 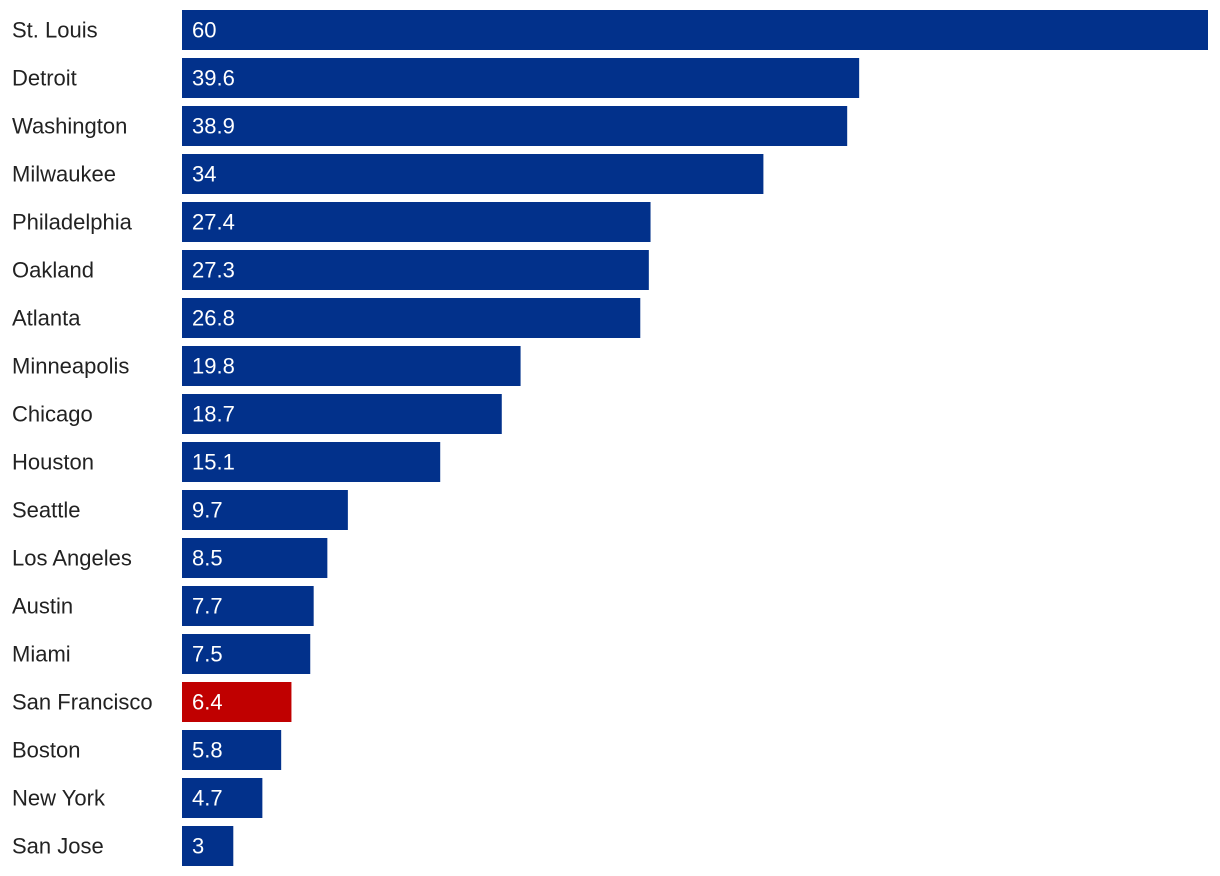 What do you see at coordinates (416, 222) in the screenshot?
I see `bar-philadelphia` at bounding box center [416, 222].